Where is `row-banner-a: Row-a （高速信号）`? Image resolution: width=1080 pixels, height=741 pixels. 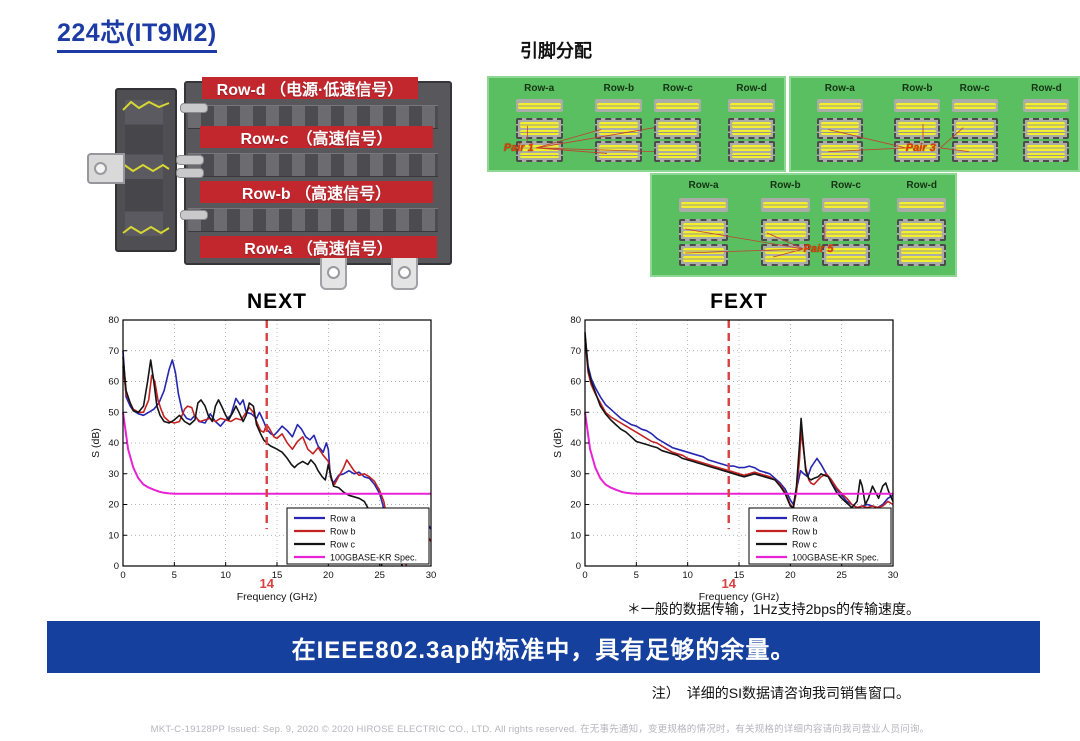
row-banner-a: Row-a （高速信号） is located at coordinates (318, 247).